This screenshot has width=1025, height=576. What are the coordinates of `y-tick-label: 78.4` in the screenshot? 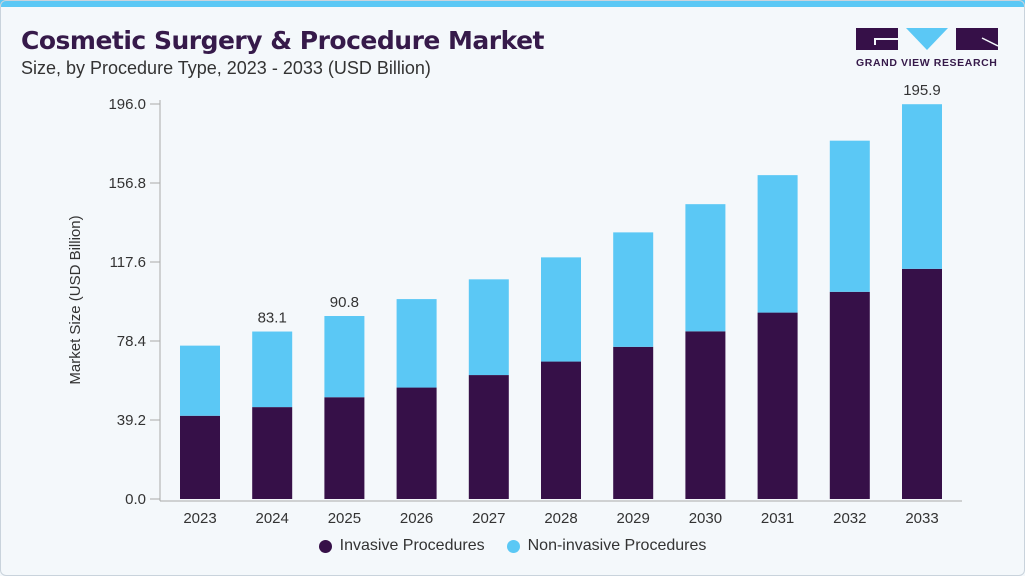 It's located at (131, 341).